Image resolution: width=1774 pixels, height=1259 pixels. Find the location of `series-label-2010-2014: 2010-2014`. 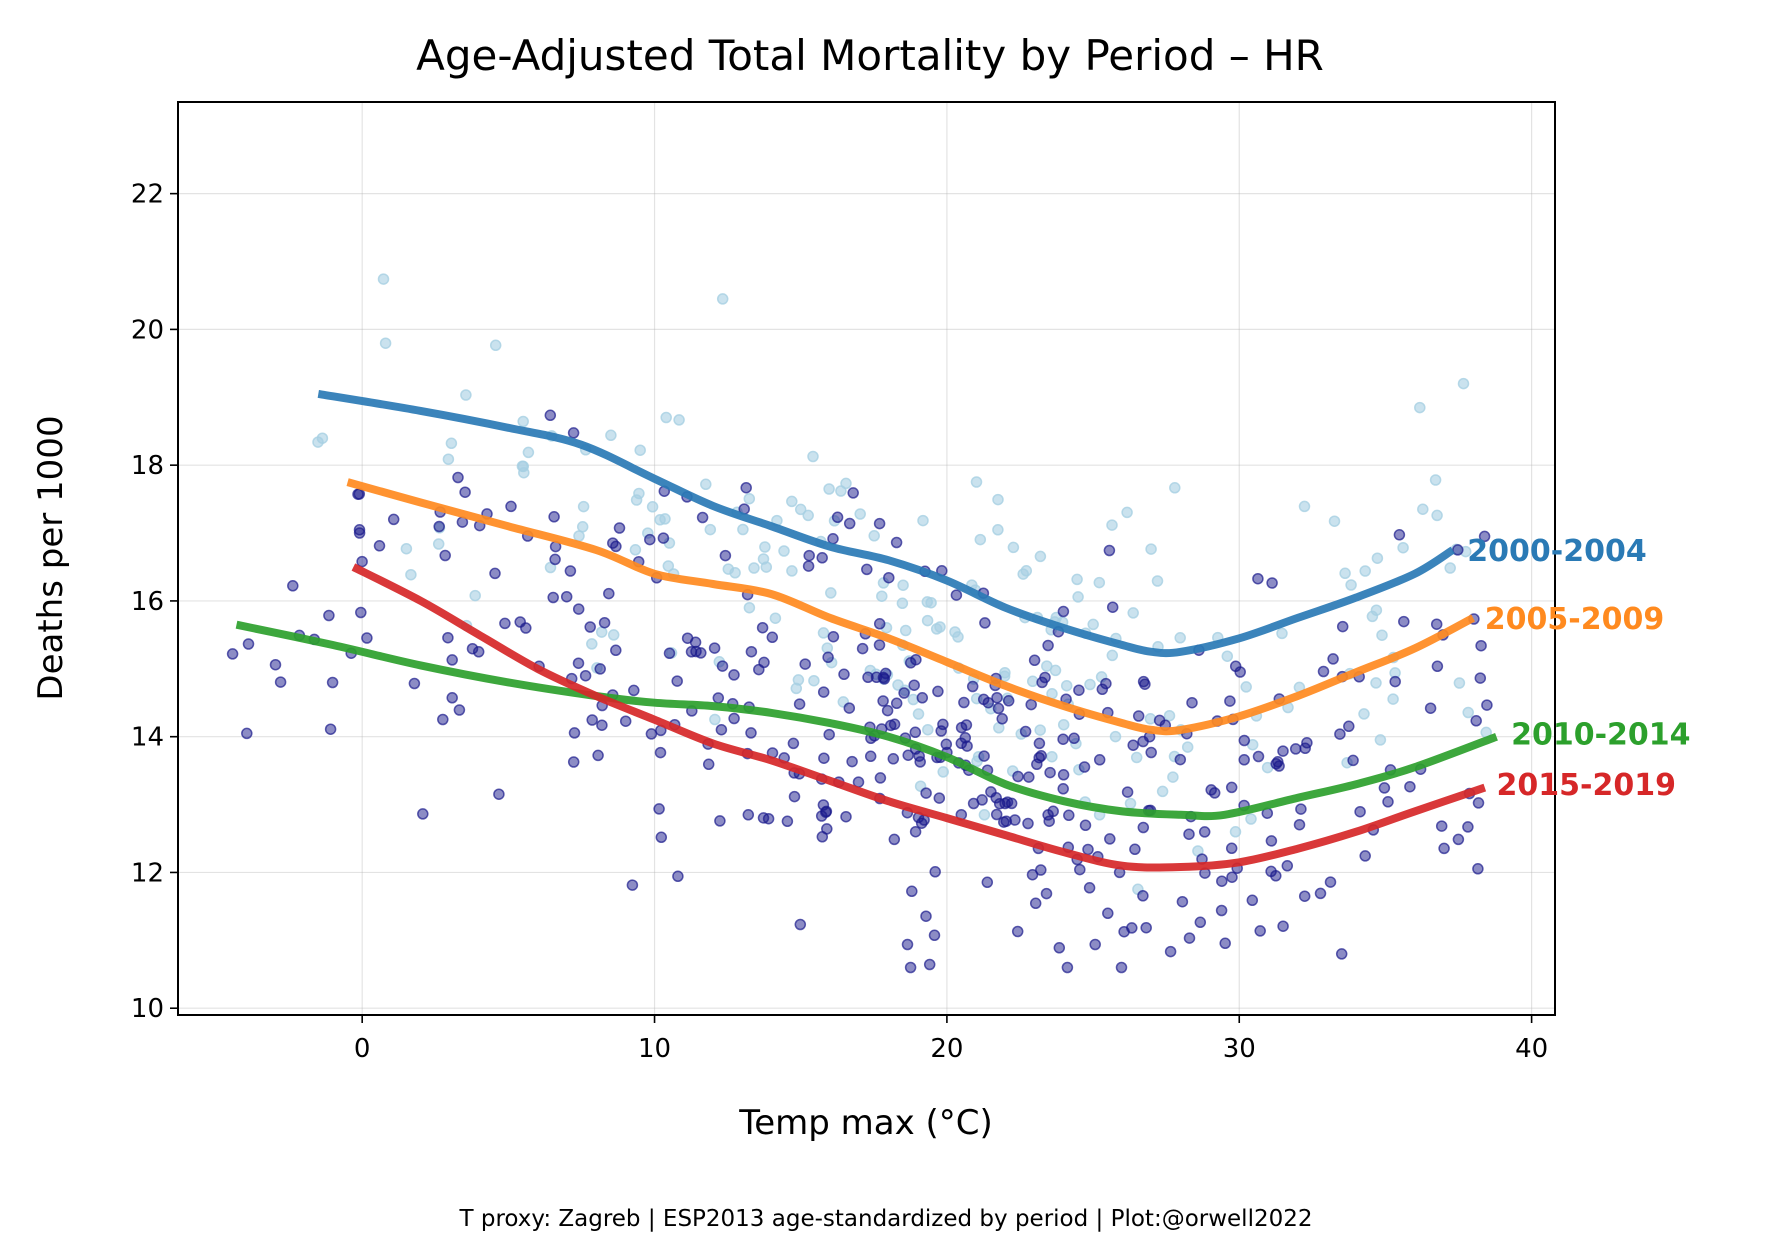

series-label-2010-2014: 2010-2014 is located at coordinates (1600, 734).